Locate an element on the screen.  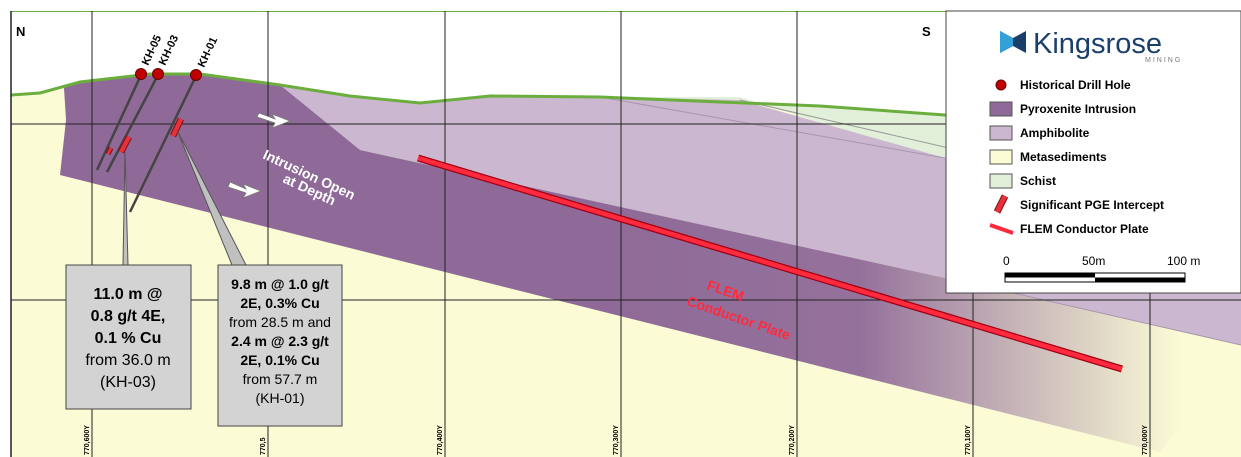
callout-line-kh01-1: 2E, 0.3% Cu is located at coordinates (279, 303).